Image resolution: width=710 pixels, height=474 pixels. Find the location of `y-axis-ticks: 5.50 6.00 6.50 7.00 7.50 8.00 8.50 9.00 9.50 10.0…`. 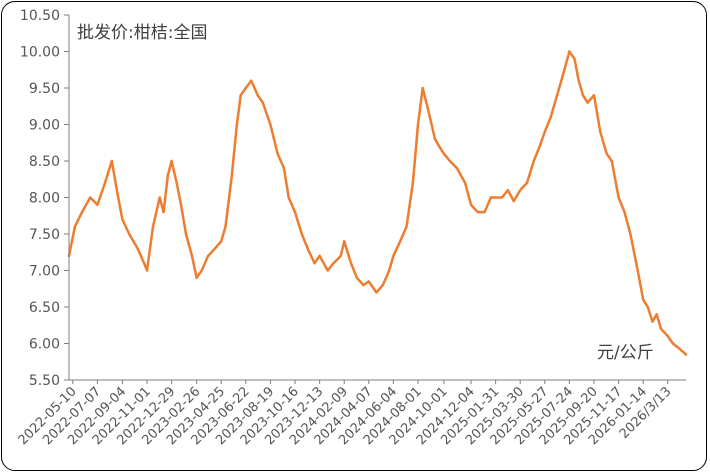

y-axis-ticks: 5.50 6.00 6.50 7.00 7.50 8.00 8.50 9.00 9.50 10.0… is located at coordinates (44, 198).